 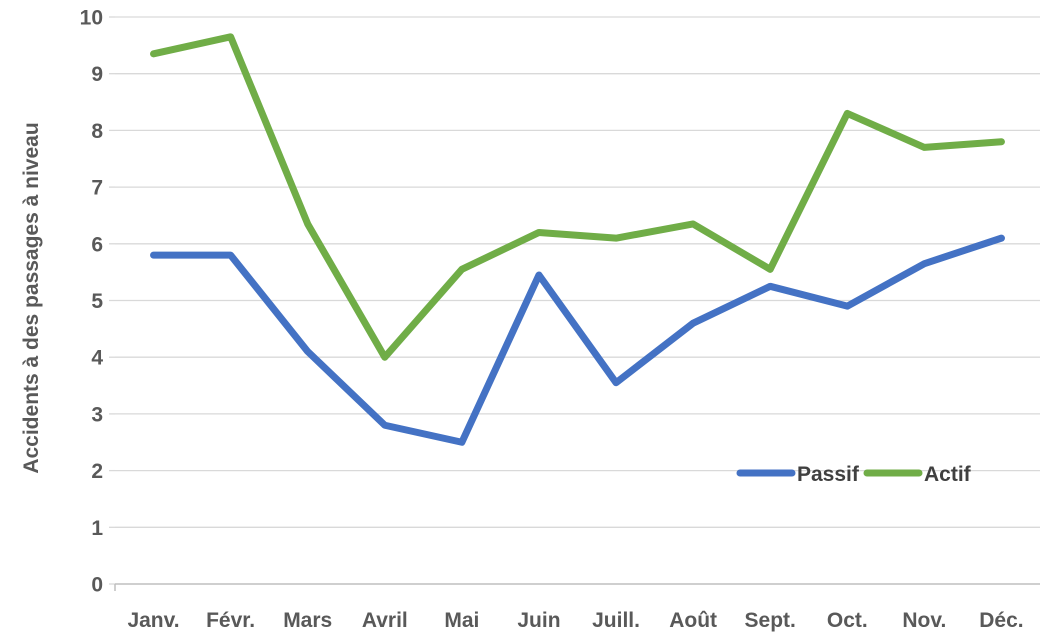 What do you see at coordinates (307, 620) in the screenshot?
I see `x-tick-label: Mars` at bounding box center [307, 620].